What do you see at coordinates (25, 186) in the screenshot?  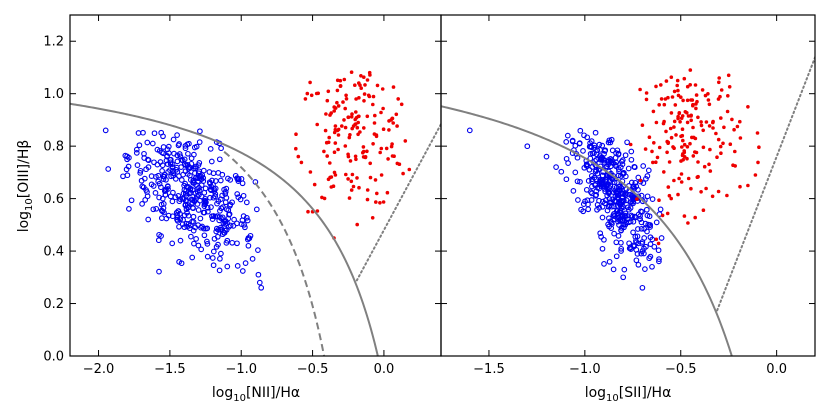 I see `y-axis-label: log10[OIII]/Hβ` at bounding box center [25, 186].